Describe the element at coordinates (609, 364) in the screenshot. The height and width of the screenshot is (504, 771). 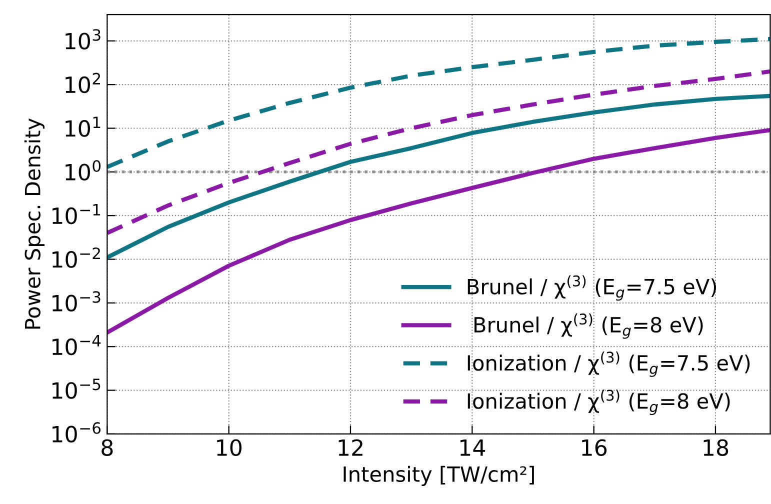
I see `legend-label: Ionization / χ$^{(3)}$ (E$_{g}$=7.5 eV)` at that location.